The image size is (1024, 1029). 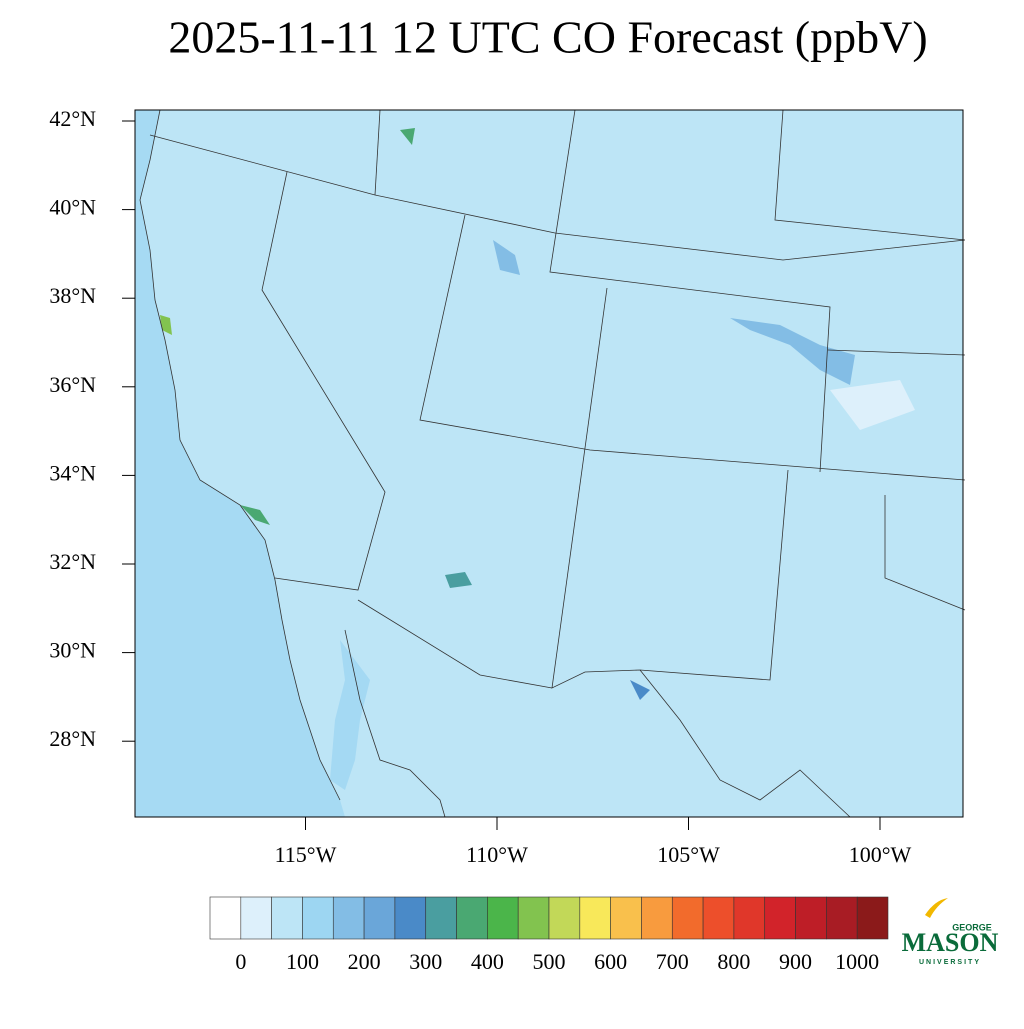 I want to click on lon-label: 100°W, so click(x=880, y=854).